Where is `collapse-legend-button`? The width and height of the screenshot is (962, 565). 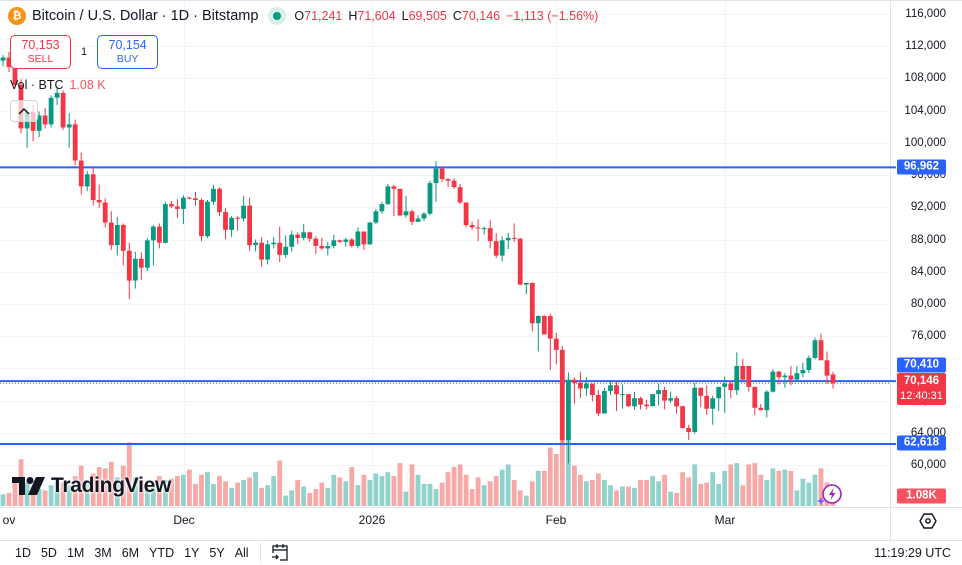 collapse-legend-button is located at coordinates (24, 111).